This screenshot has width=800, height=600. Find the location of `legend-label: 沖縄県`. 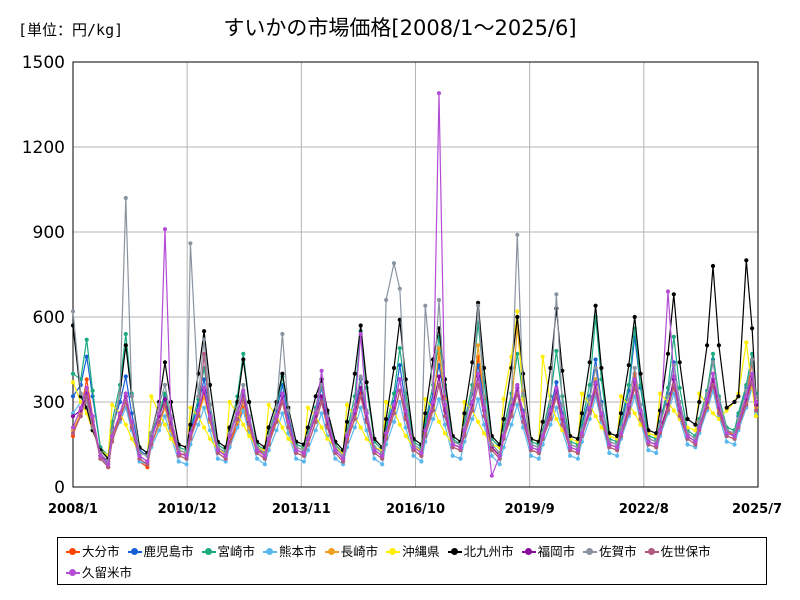

legend-label: 沖縄県 is located at coordinates (421, 551).